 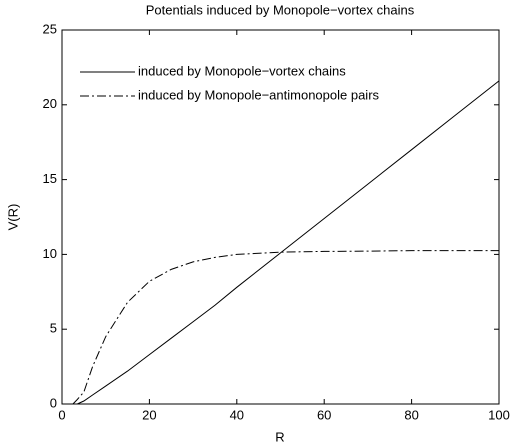 I want to click on y-axis-label: V(R), so click(x=12, y=217).